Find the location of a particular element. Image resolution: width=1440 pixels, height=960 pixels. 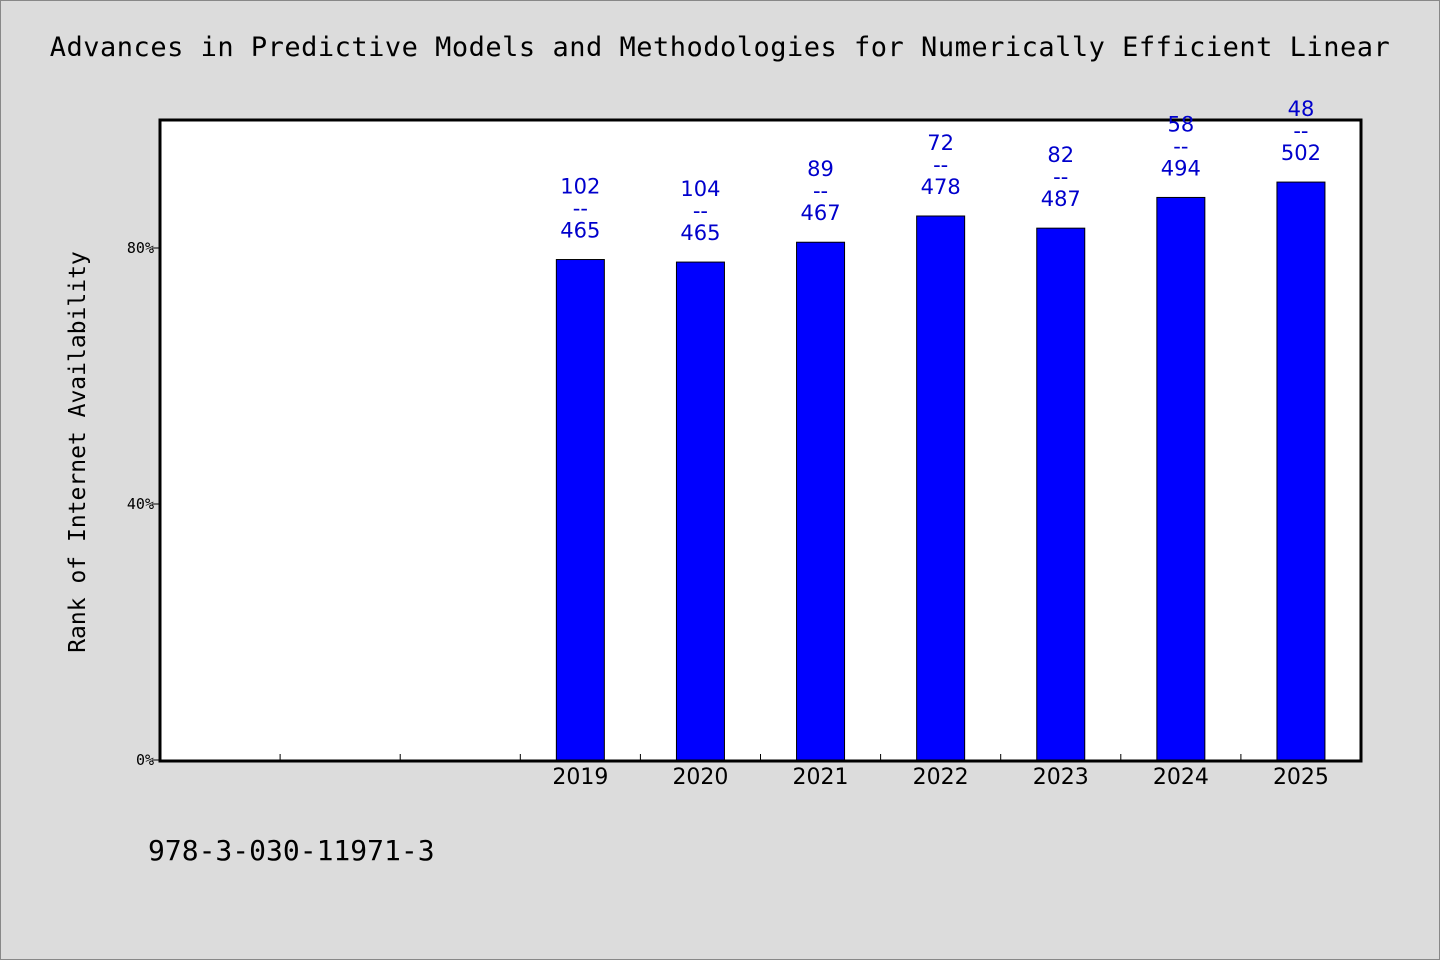

x-tick-label: 2024 is located at coordinates (1181, 777).